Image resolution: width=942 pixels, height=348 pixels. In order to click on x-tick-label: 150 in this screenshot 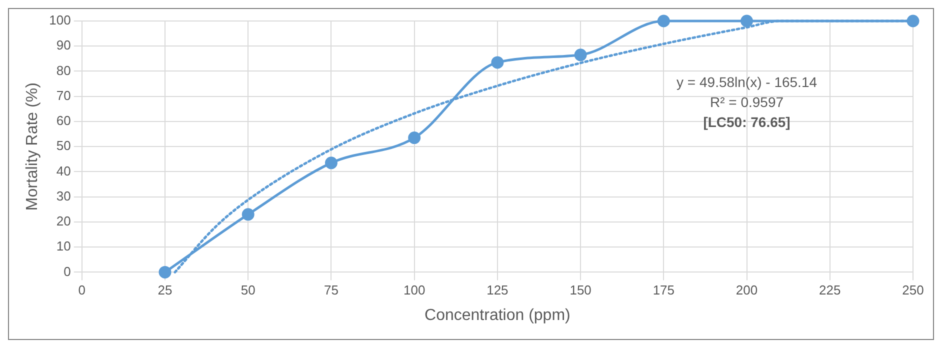, I will do `click(581, 290)`.